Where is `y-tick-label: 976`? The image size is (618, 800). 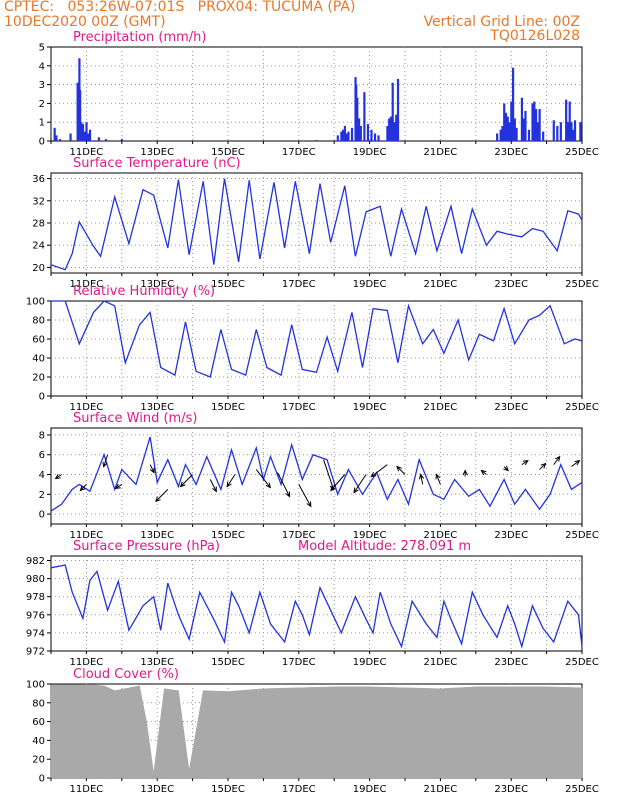 y-tick-label: 976 is located at coordinates (35, 615).